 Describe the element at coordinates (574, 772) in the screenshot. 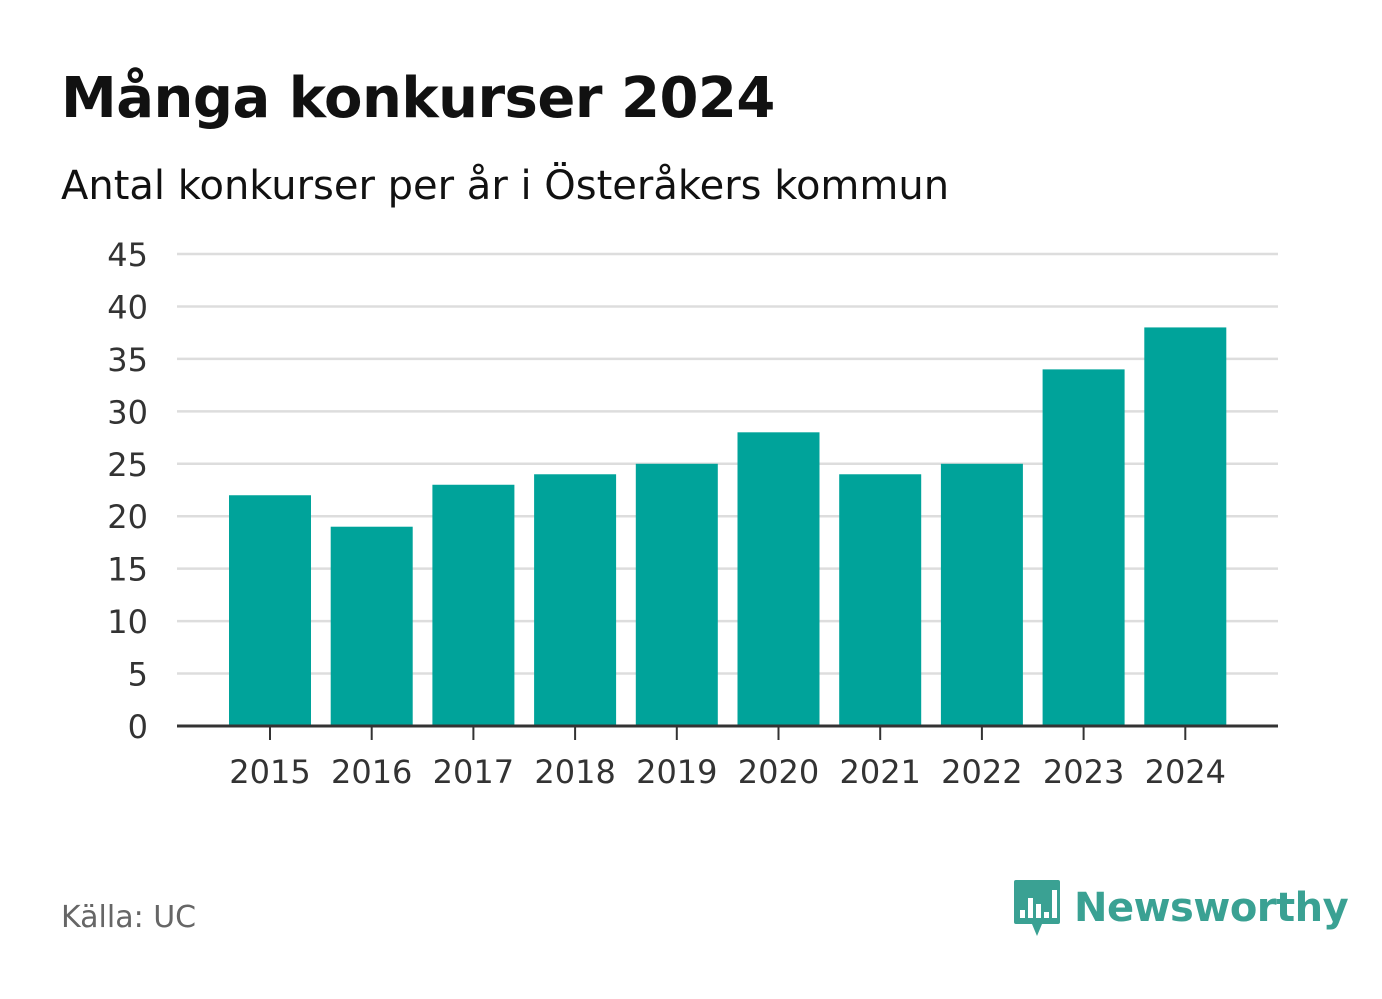

I see `x-tick-label: 2018` at that location.